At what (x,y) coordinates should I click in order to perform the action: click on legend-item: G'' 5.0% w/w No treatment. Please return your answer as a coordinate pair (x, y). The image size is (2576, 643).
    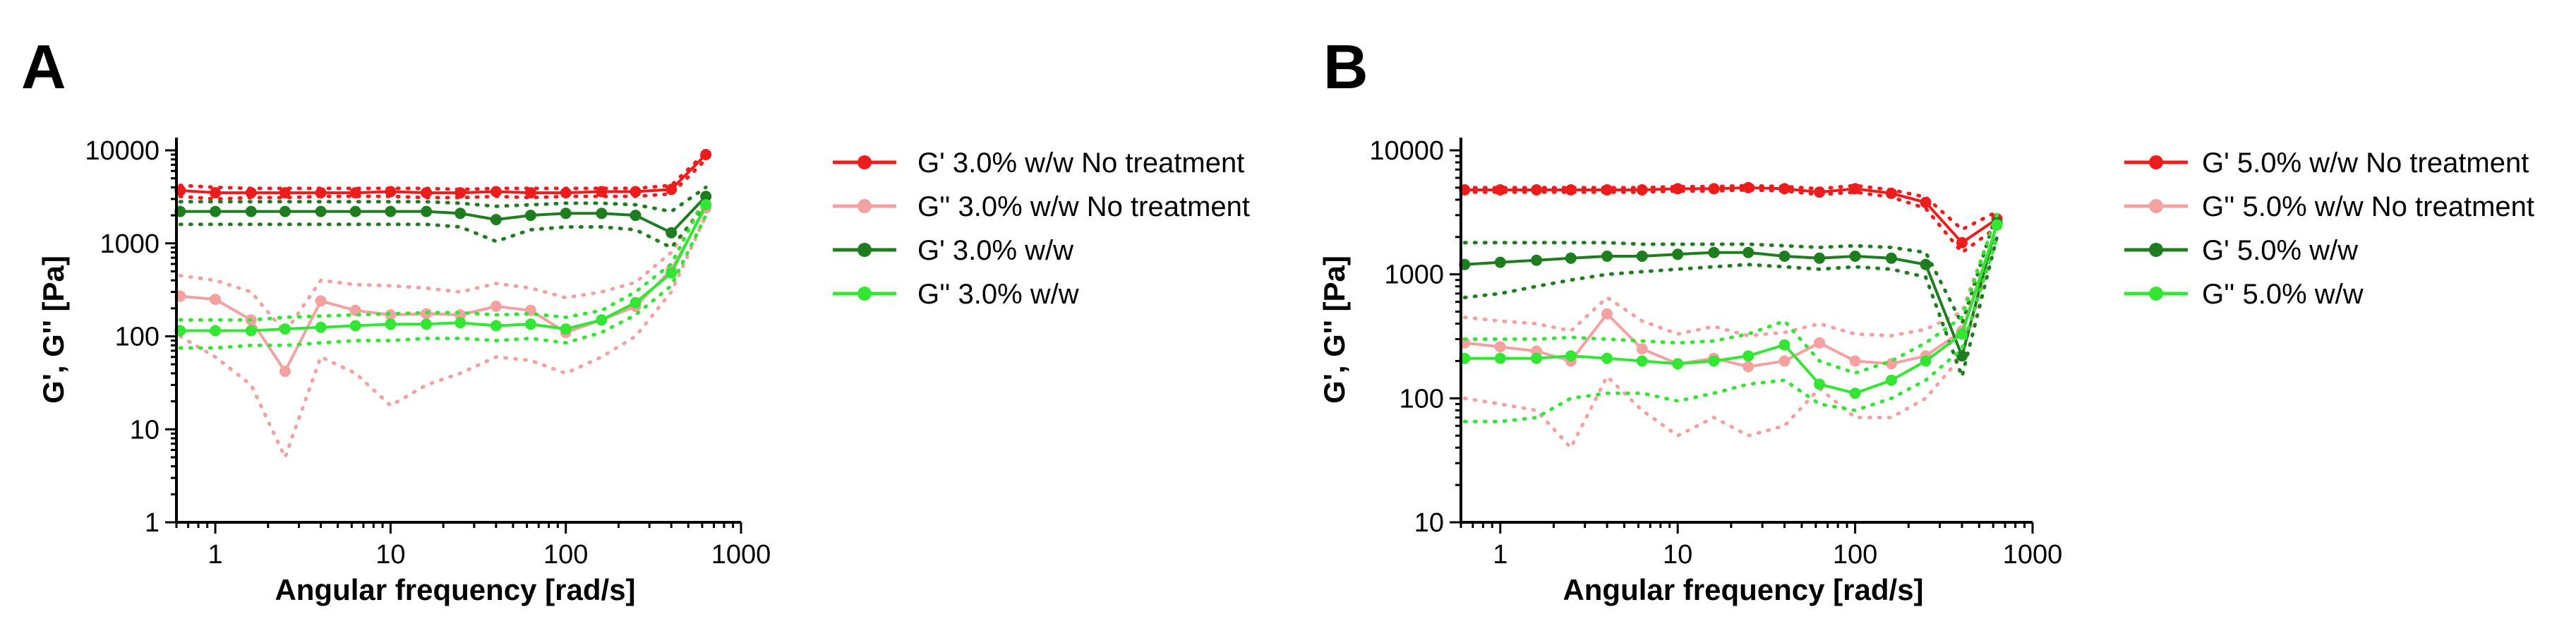
    Looking at the image, I should click on (2329, 206).